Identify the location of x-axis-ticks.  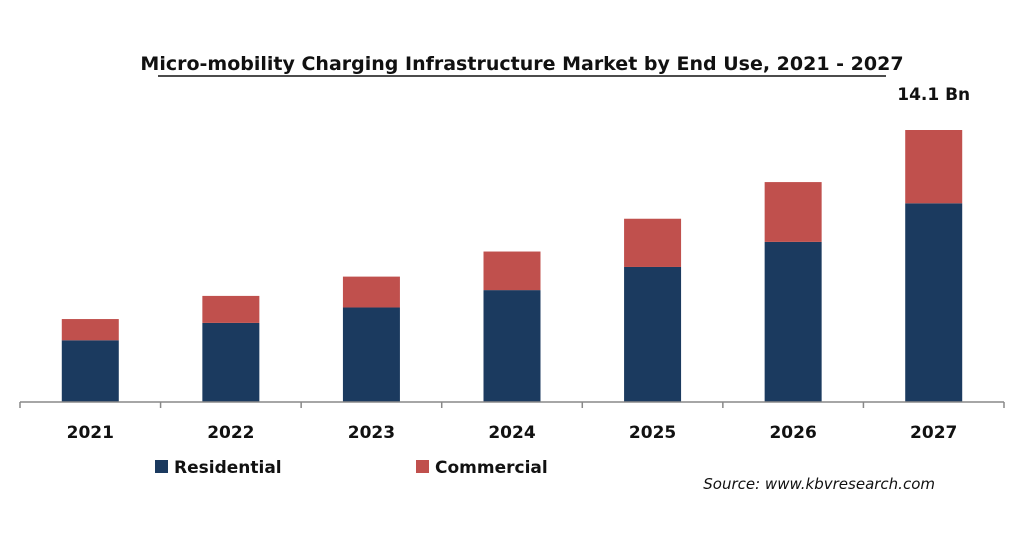
(512, 405).